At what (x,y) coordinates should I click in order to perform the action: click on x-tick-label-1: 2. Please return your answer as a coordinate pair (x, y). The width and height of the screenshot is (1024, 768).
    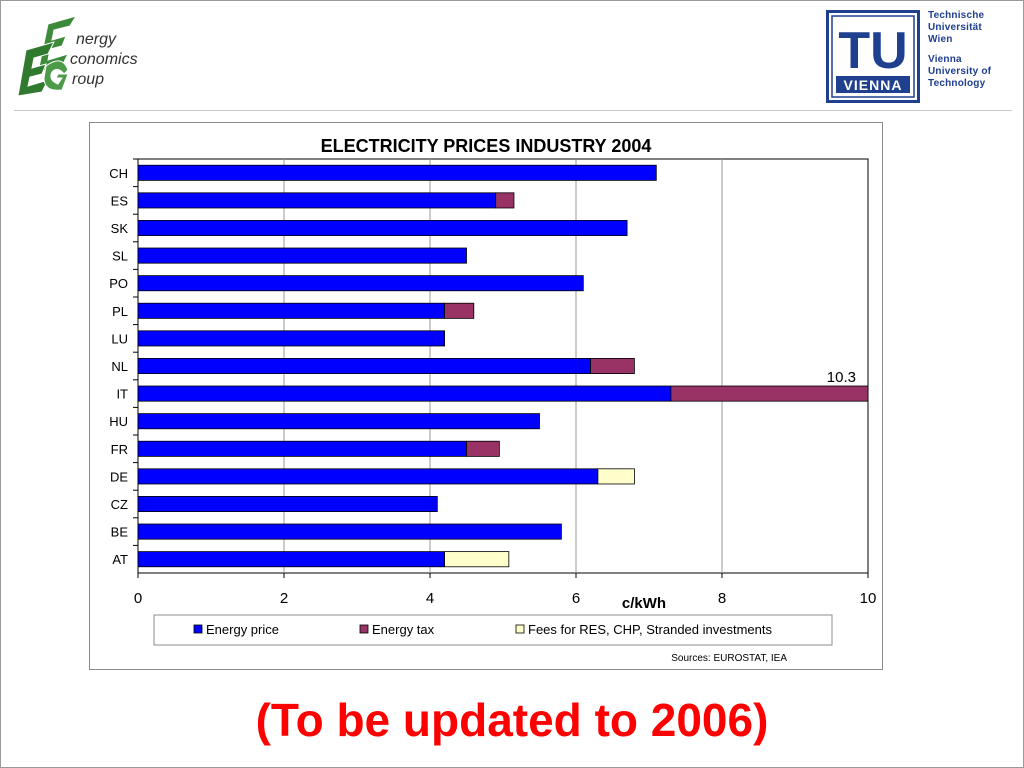
    Looking at the image, I should click on (284, 598).